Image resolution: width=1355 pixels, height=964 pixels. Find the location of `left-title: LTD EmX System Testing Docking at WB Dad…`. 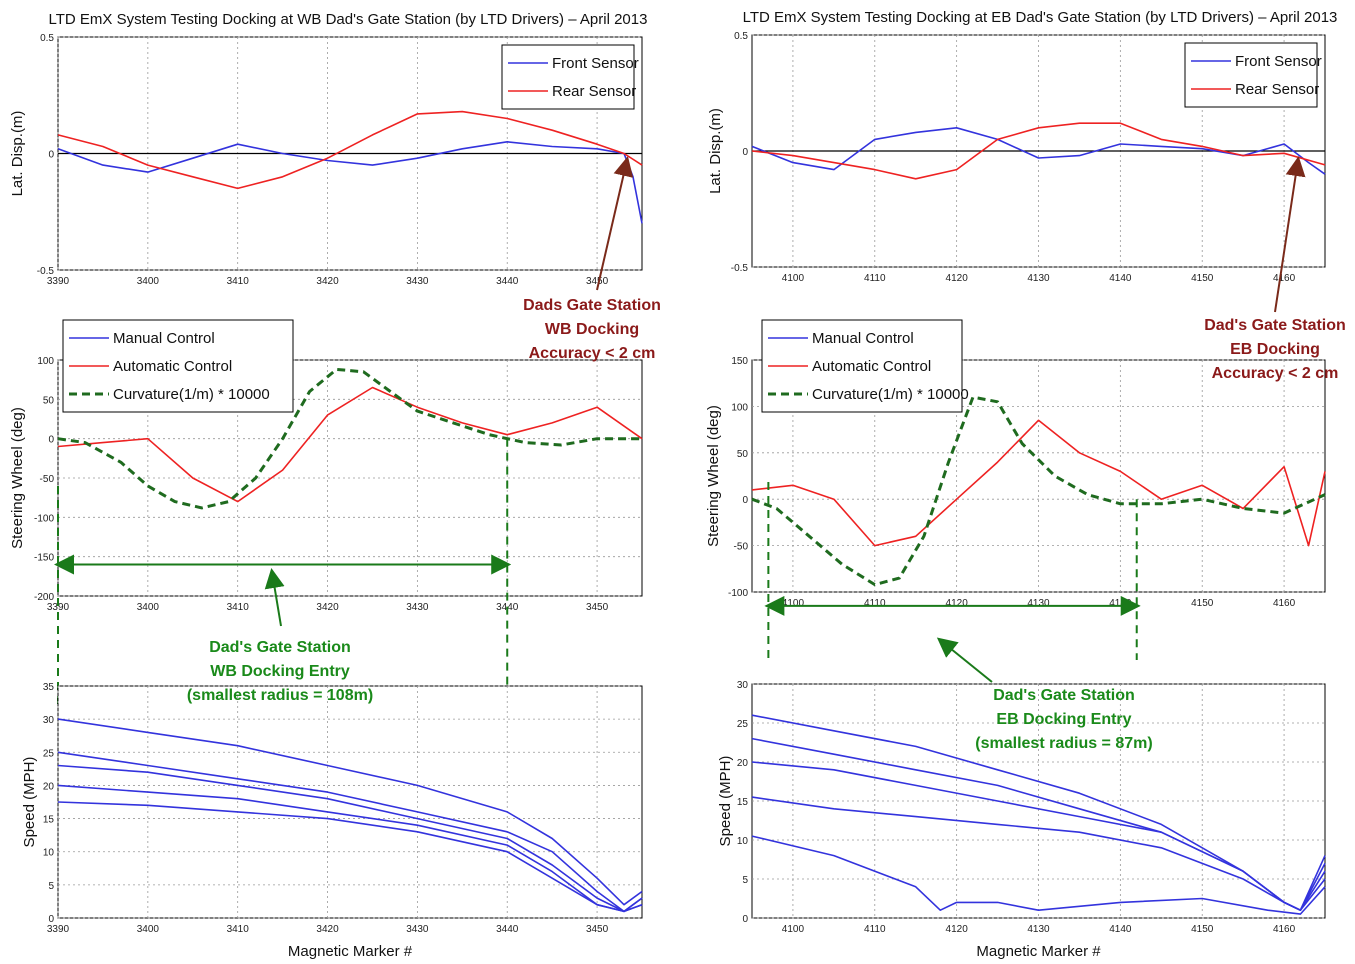

left-title: LTD EmX System Testing Docking at WB Dad… is located at coordinates (348, 19).